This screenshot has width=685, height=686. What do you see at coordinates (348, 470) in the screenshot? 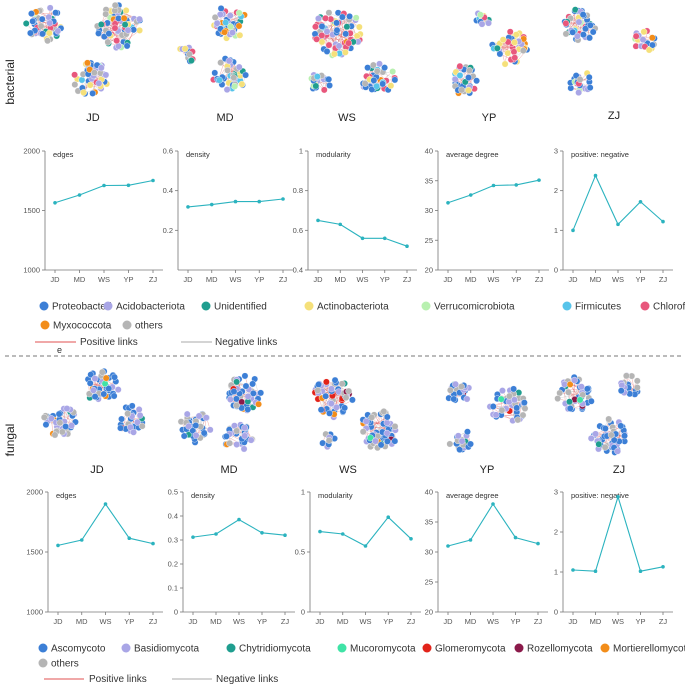
I see `fungal-site-label: WS` at bounding box center [348, 470].